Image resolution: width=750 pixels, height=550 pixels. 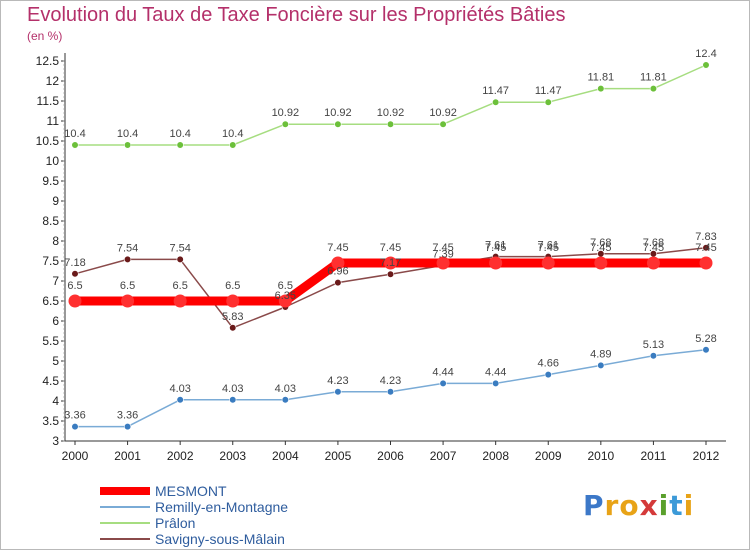 What do you see at coordinates (232, 317) in the screenshot?
I see `data-label: 5.83` at bounding box center [232, 317].